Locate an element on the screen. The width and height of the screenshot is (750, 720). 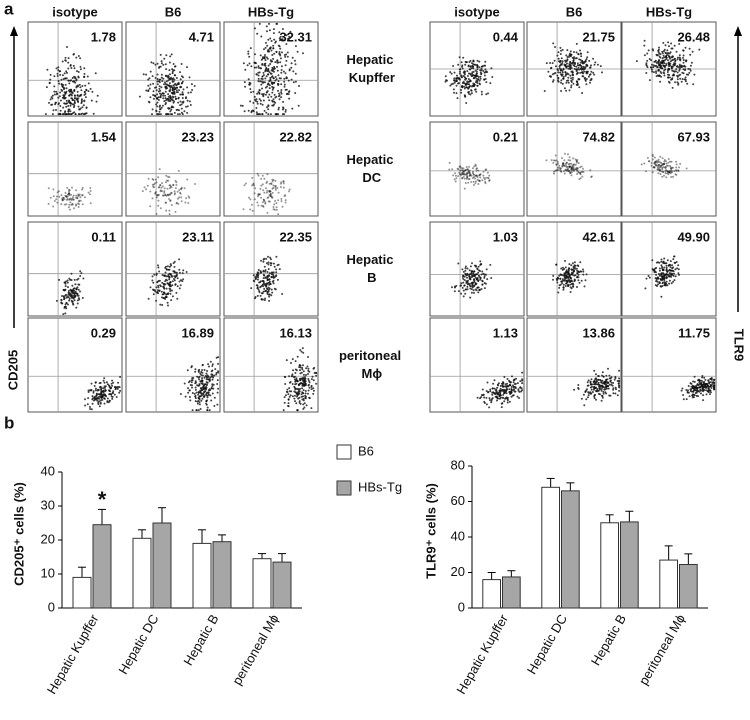
y-tick-label: 20 is located at coordinates (48, 538).